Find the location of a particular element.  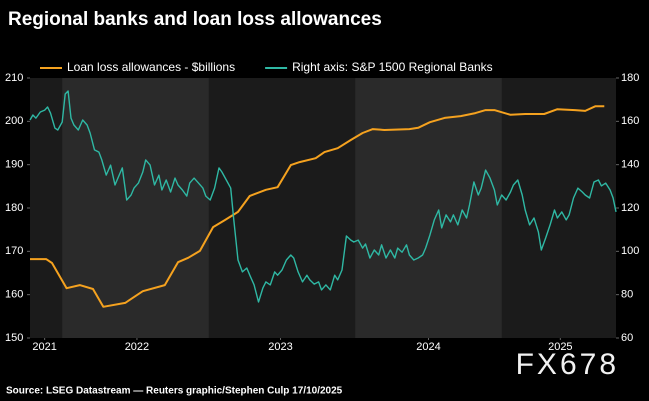

x-tick-label: 2021 is located at coordinates (44, 347).